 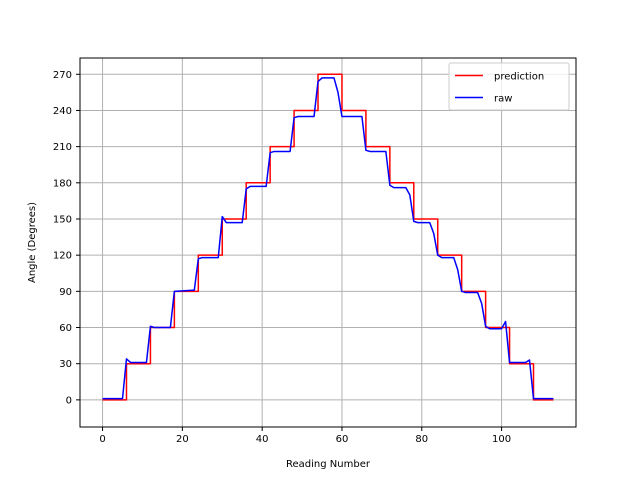 What do you see at coordinates (421, 439) in the screenshot?
I see `x-tick-label: 80` at bounding box center [421, 439].